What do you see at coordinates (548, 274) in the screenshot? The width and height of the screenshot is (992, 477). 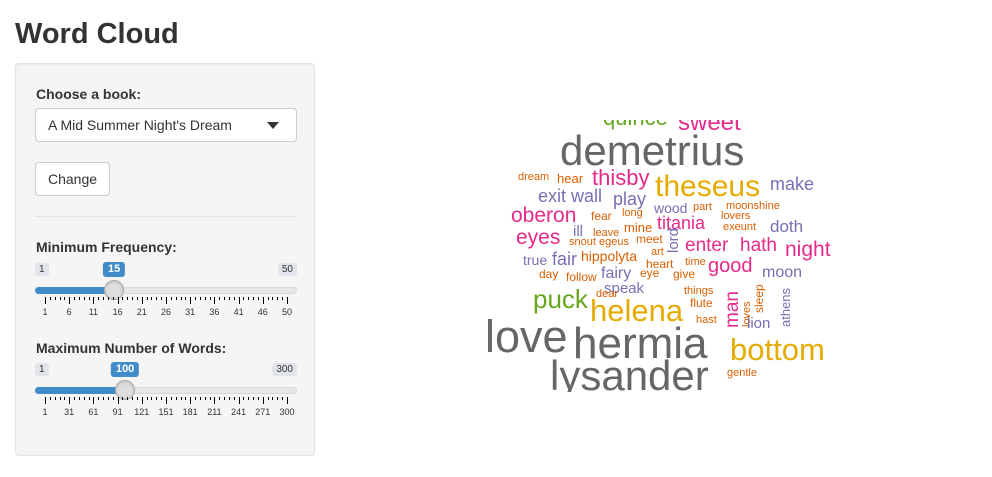 I see `cloud-word: day` at bounding box center [548, 274].